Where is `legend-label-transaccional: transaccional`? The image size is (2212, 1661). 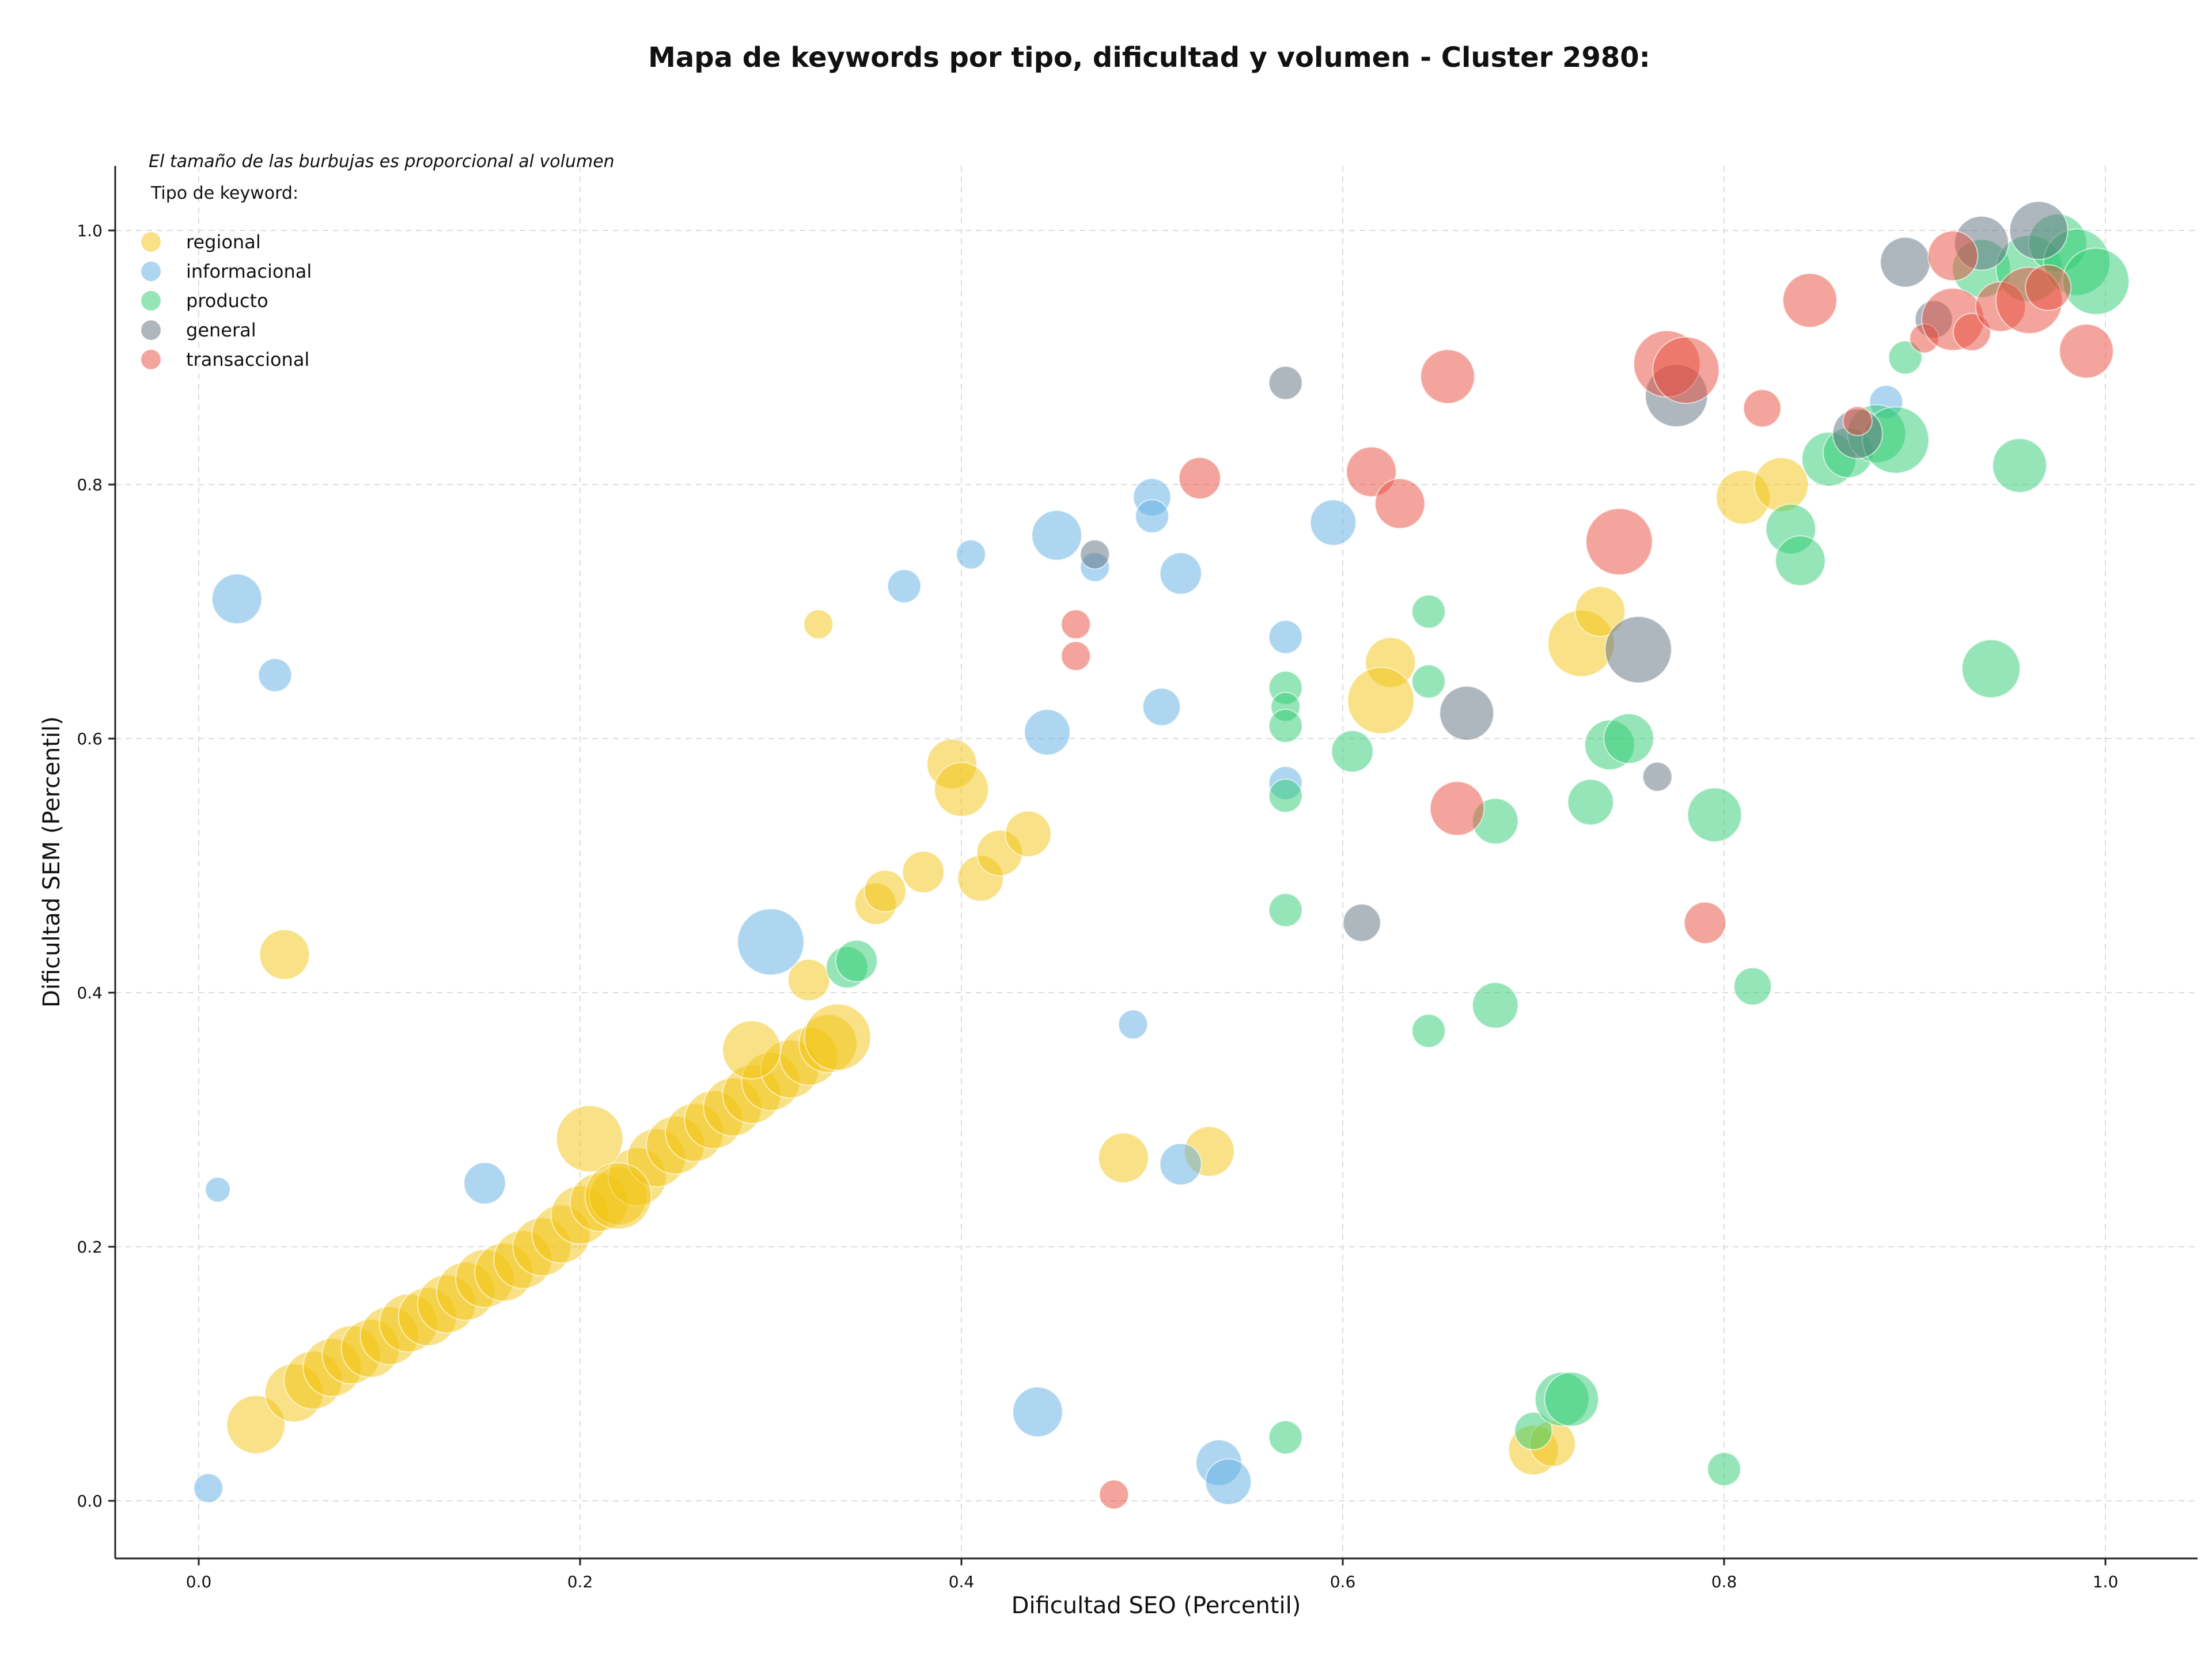 legend-label-transaccional: transaccional is located at coordinates (247, 359).